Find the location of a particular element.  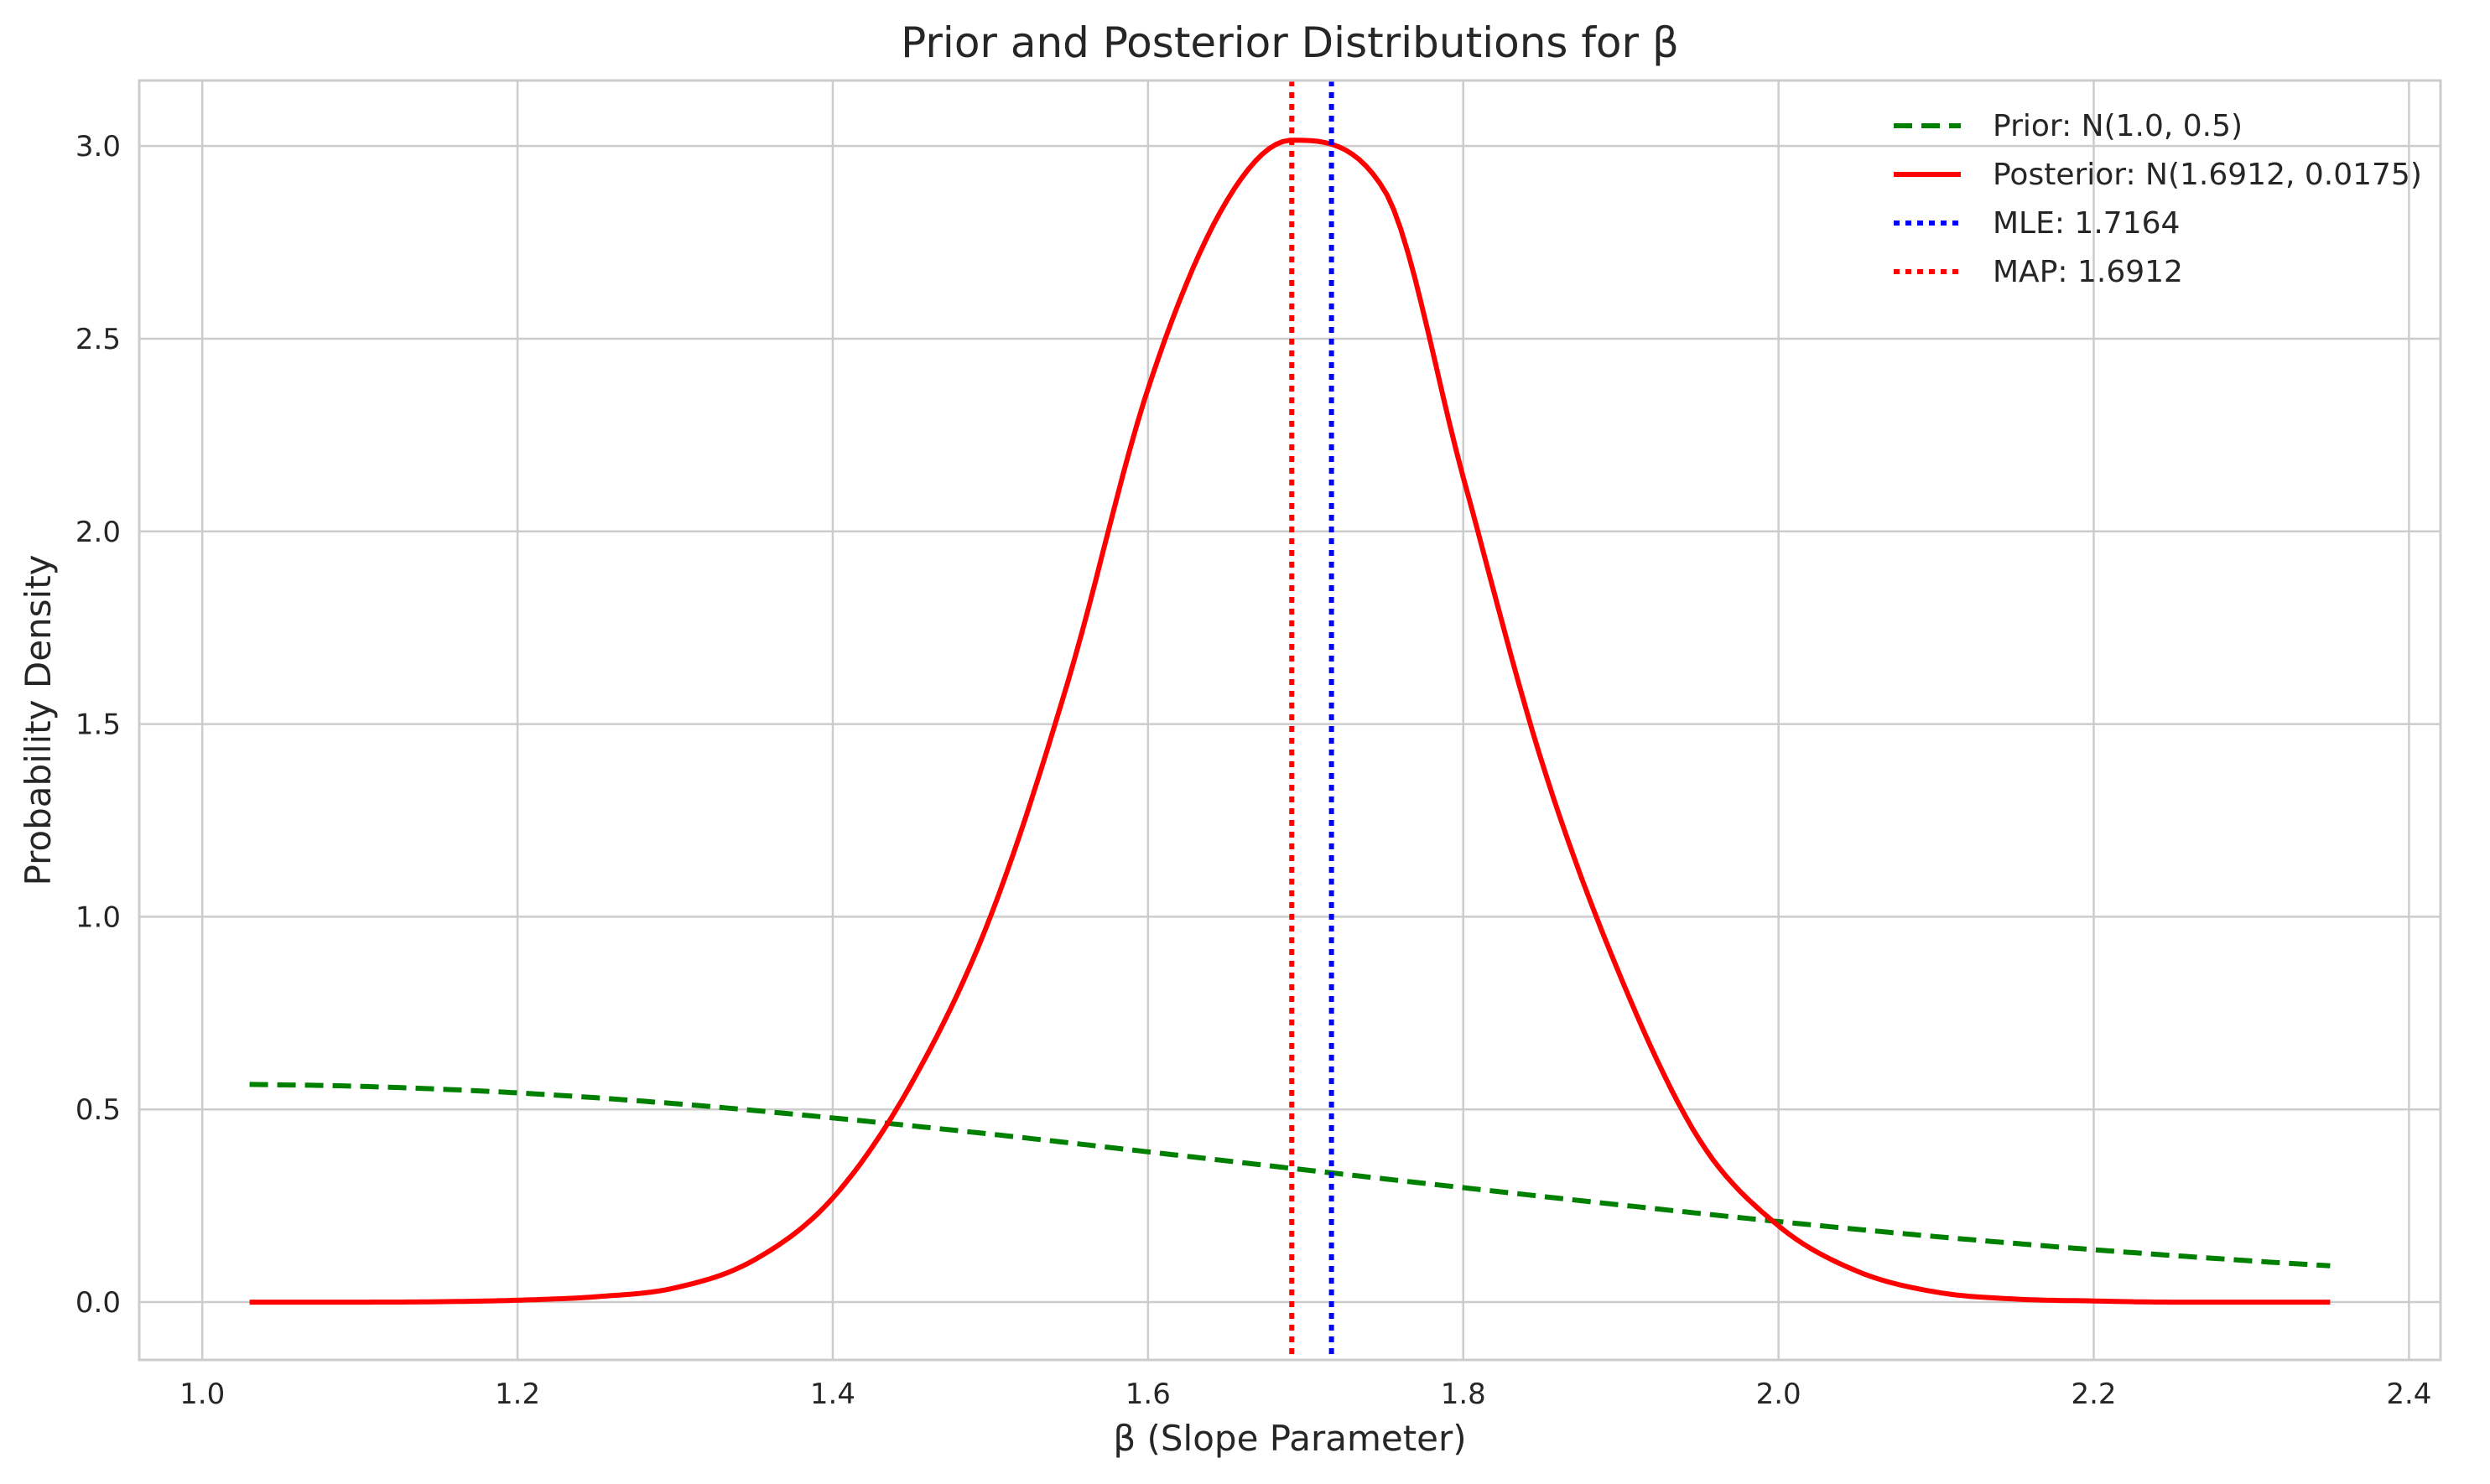

y-tick-label: 2.5 is located at coordinates (98, 339).